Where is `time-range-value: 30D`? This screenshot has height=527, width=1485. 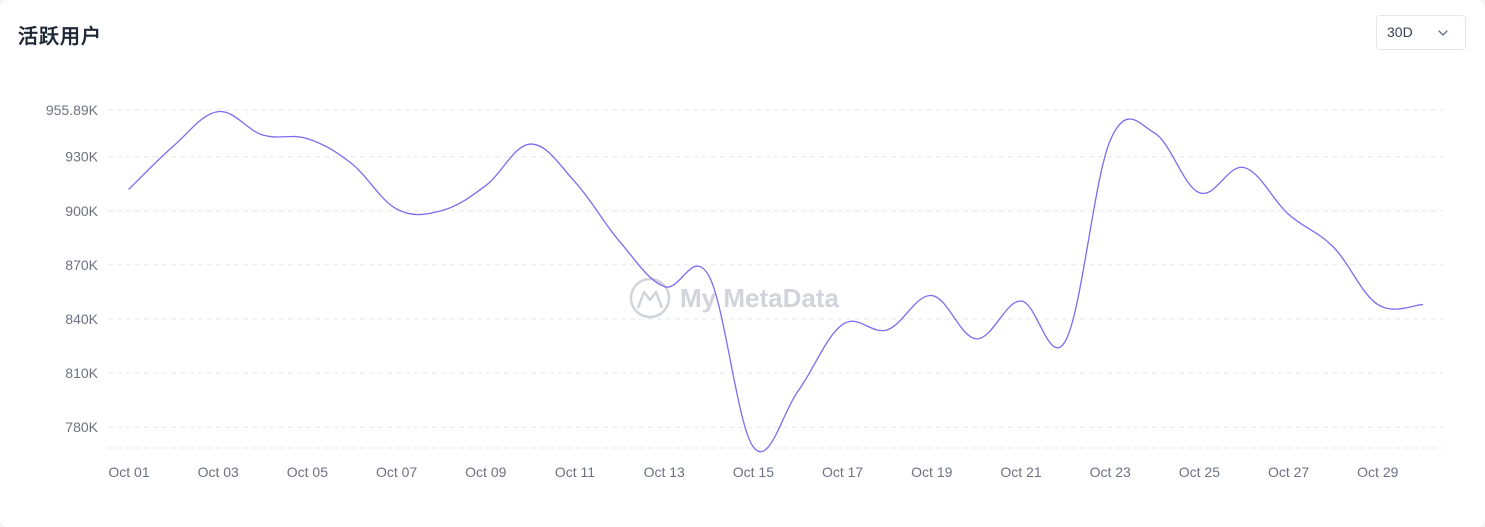
time-range-value: 30D is located at coordinates (1400, 32).